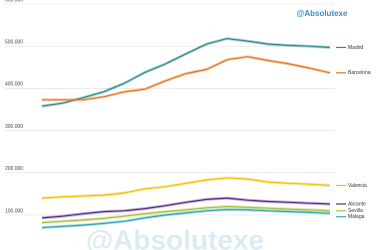  What do you see at coordinates (359, 73) in the screenshot?
I see `legend-label: Barcelona` at bounding box center [359, 73].